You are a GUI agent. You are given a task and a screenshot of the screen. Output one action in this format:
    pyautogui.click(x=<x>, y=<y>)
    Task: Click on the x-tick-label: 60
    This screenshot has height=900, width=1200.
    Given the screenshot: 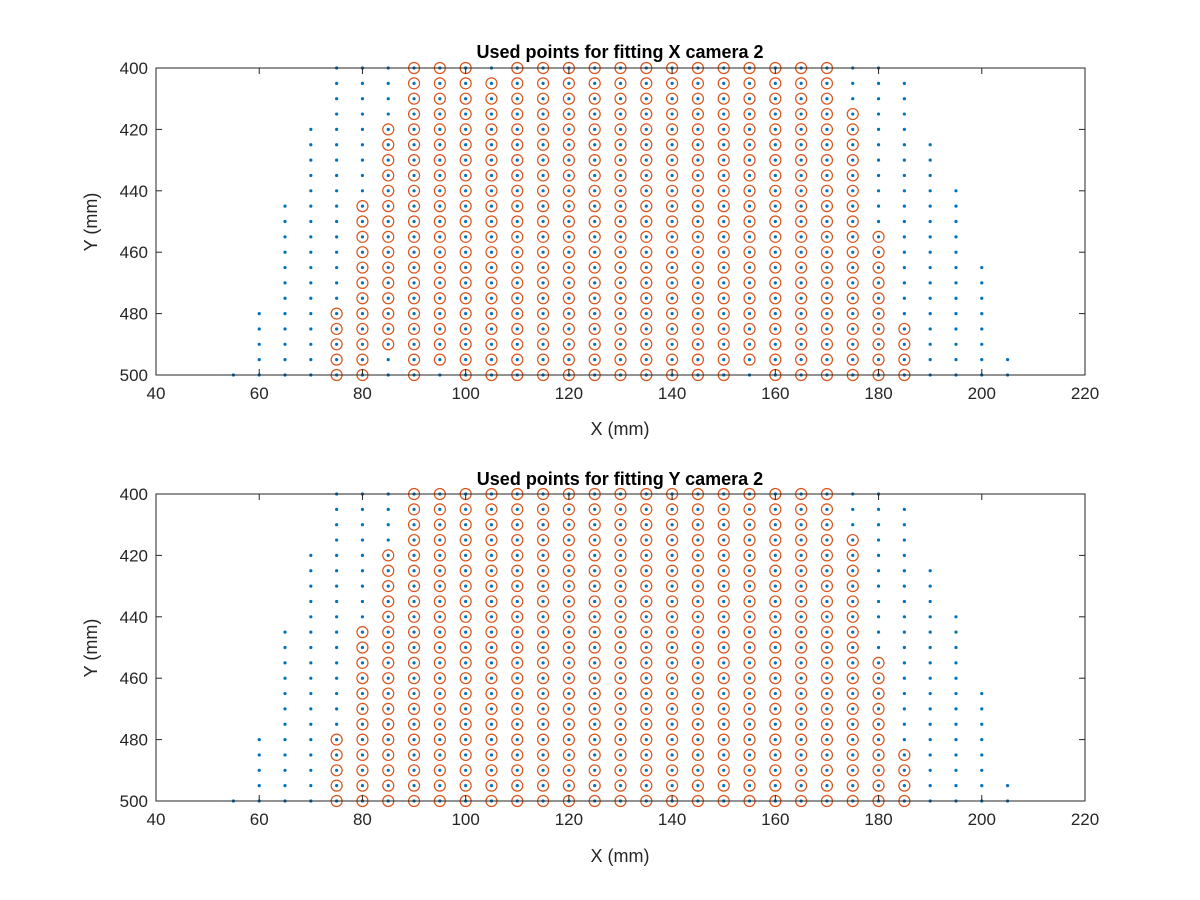 What is the action you would take?
    pyautogui.click(x=259, y=819)
    